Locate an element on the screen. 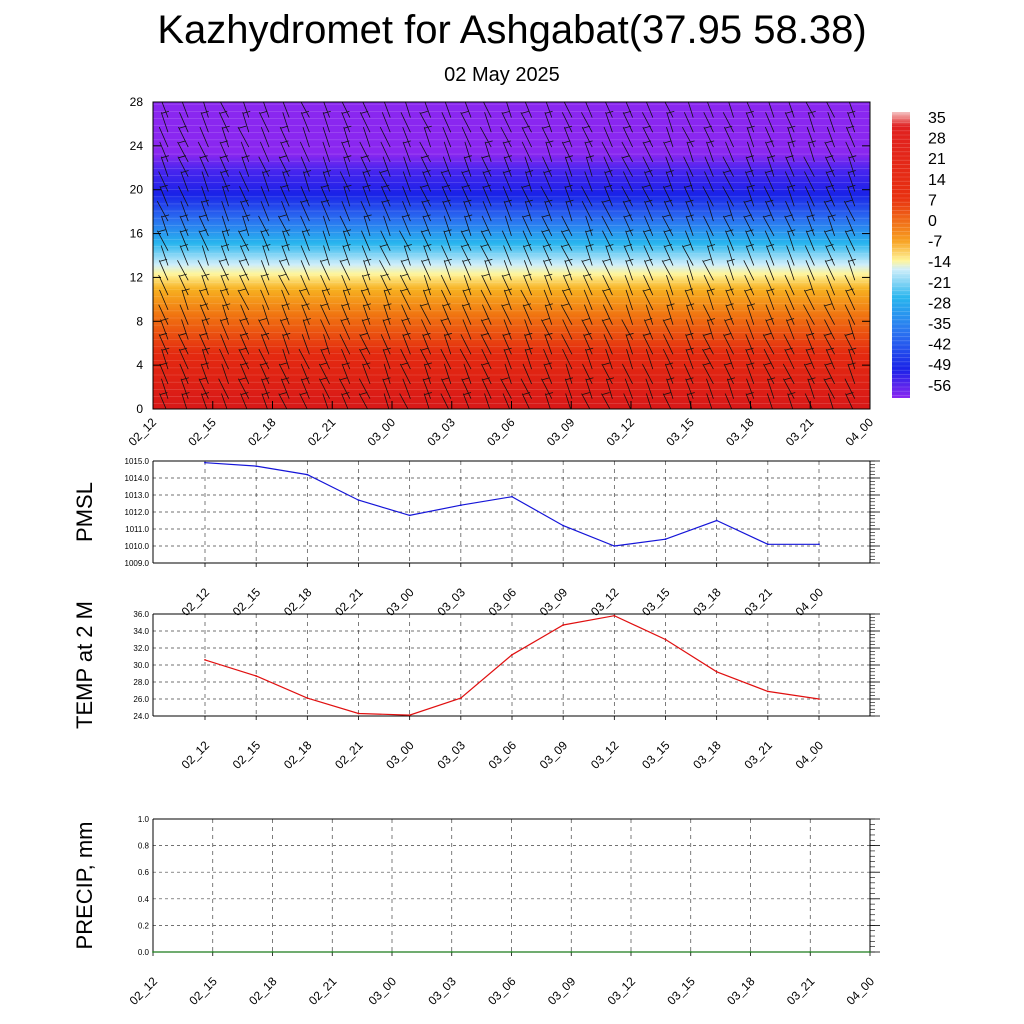  pmsl-point is located at coordinates (819, 544).